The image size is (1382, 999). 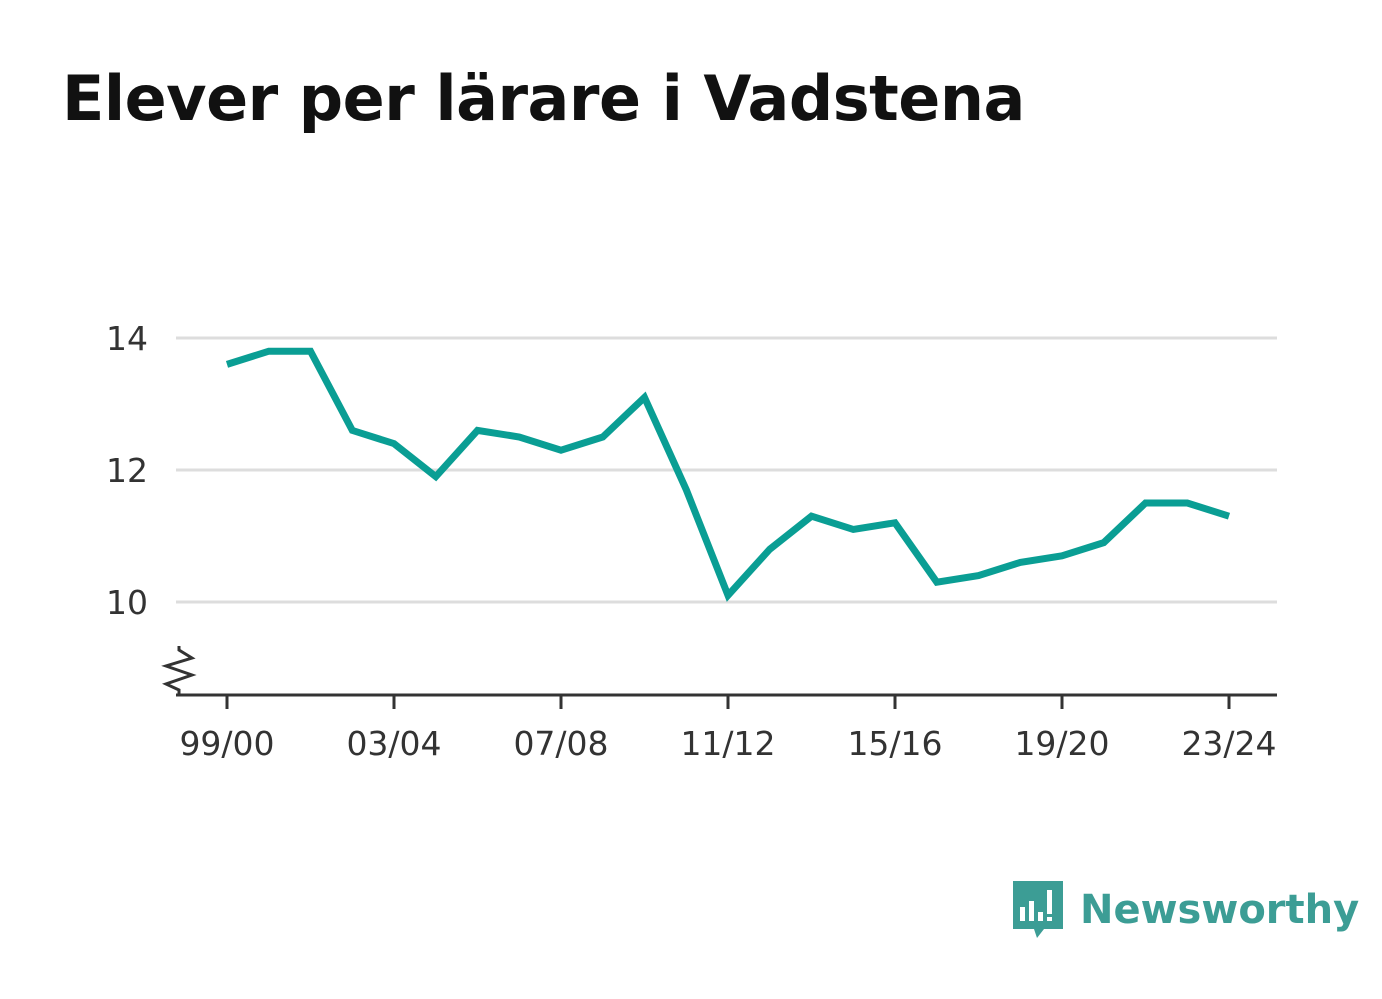 I want to click on y-tick-label: 10, so click(x=127, y=602).